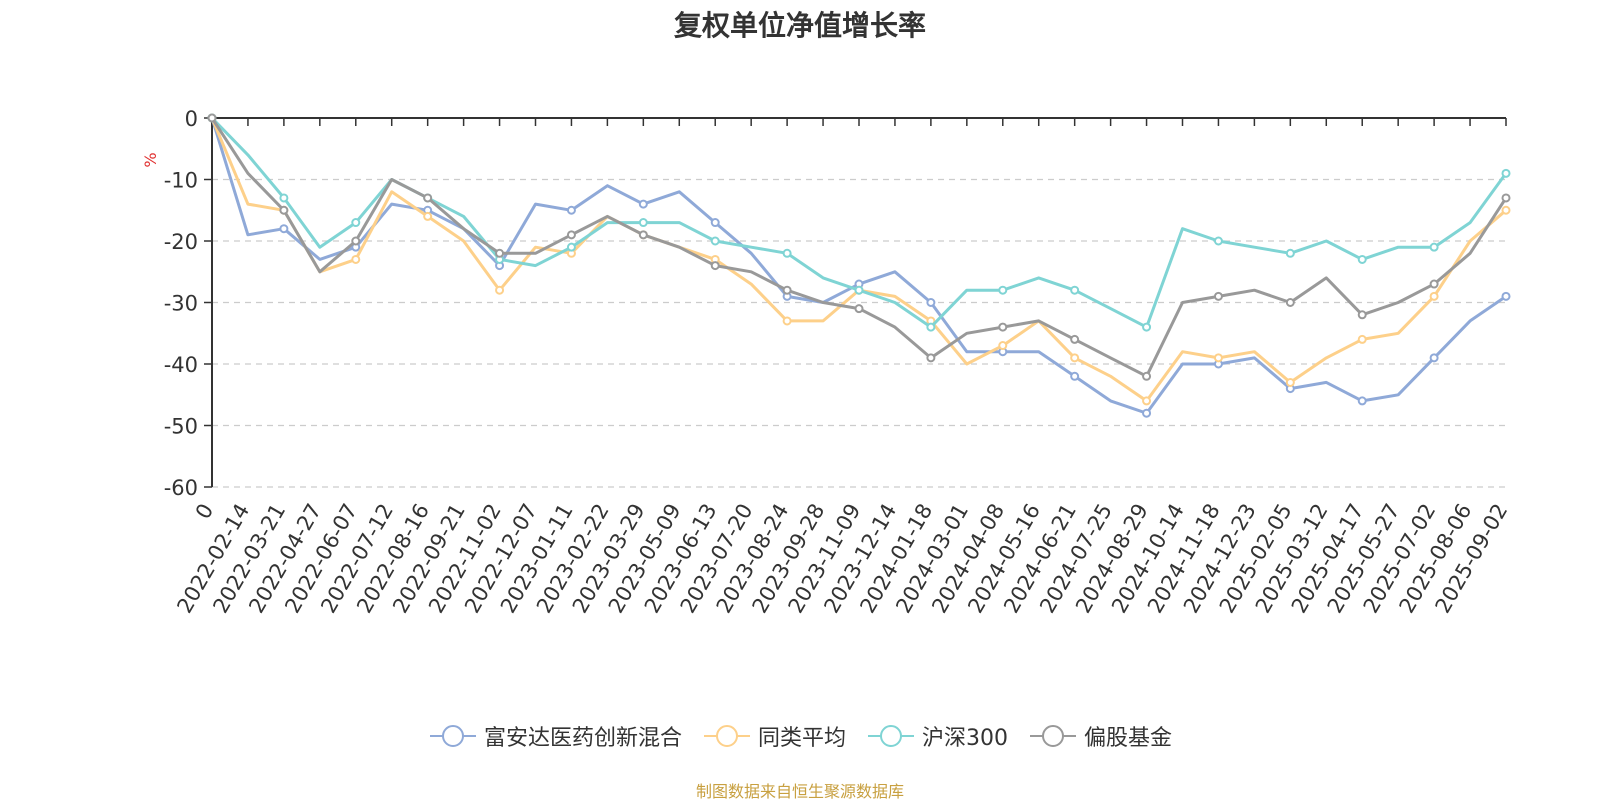 Image resolution: width=1600 pixels, height=800 pixels. Describe the element at coordinates (181, 488) in the screenshot. I see `y-tick-label: -60` at that location.